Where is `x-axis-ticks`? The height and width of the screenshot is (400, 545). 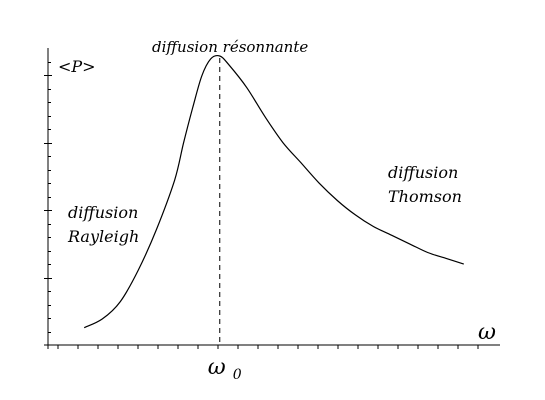
x-axis-ticks is located at coordinates (268, 347).